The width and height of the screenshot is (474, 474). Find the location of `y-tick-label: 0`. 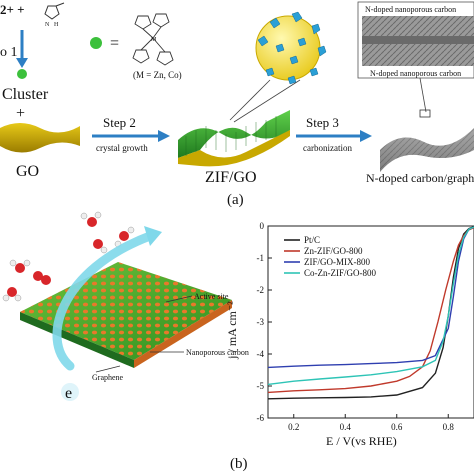

y-tick-label: 0 is located at coordinates (262, 226).